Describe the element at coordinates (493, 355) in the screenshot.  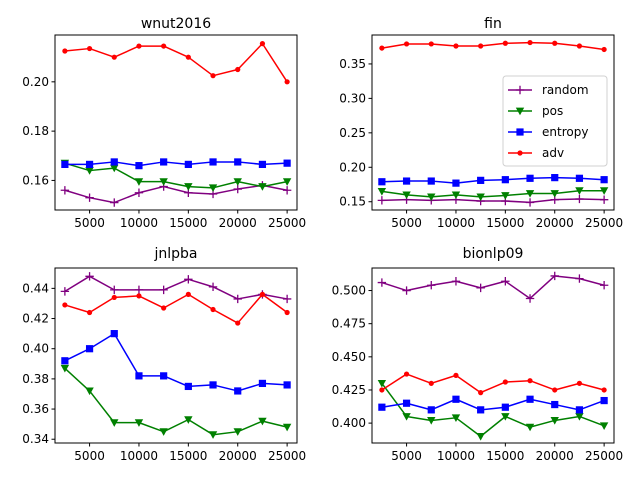
I see `axes-frame-bionlp09` at that location.